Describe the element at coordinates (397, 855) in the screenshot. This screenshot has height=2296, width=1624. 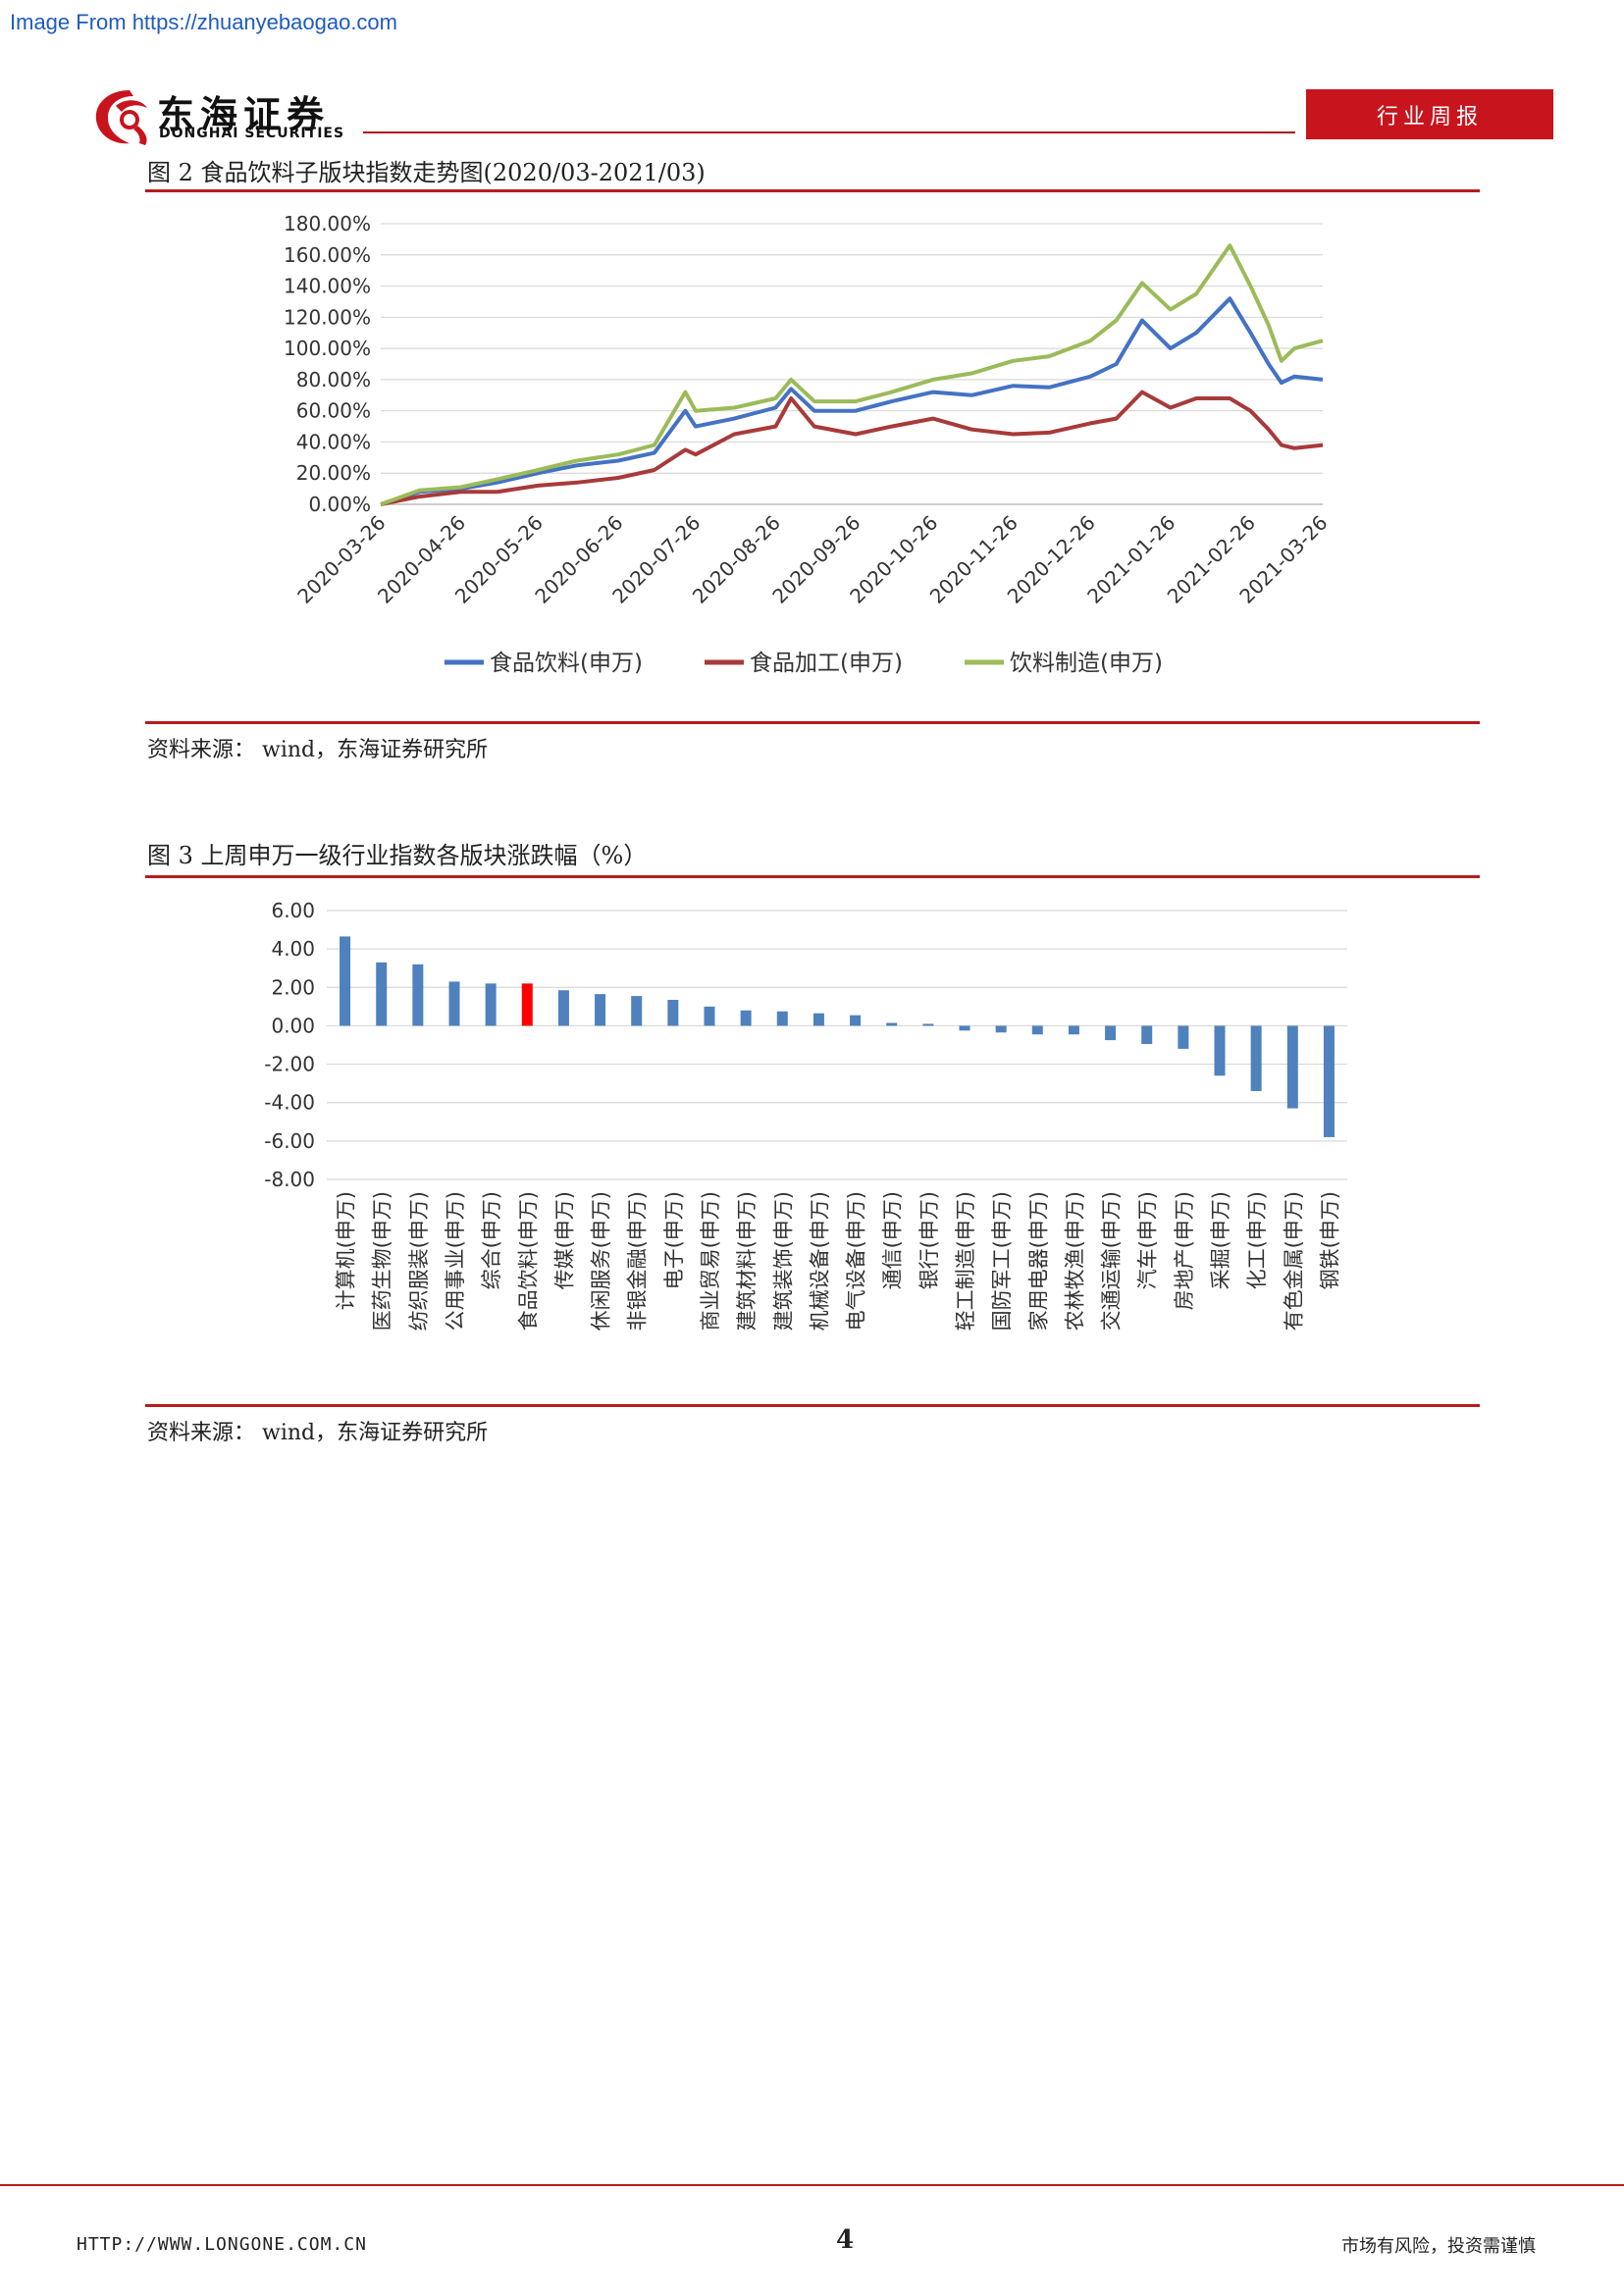
I see `figure3-title: 图 3 上周申万一级行业指数各版块涨跌幅（%）` at that location.